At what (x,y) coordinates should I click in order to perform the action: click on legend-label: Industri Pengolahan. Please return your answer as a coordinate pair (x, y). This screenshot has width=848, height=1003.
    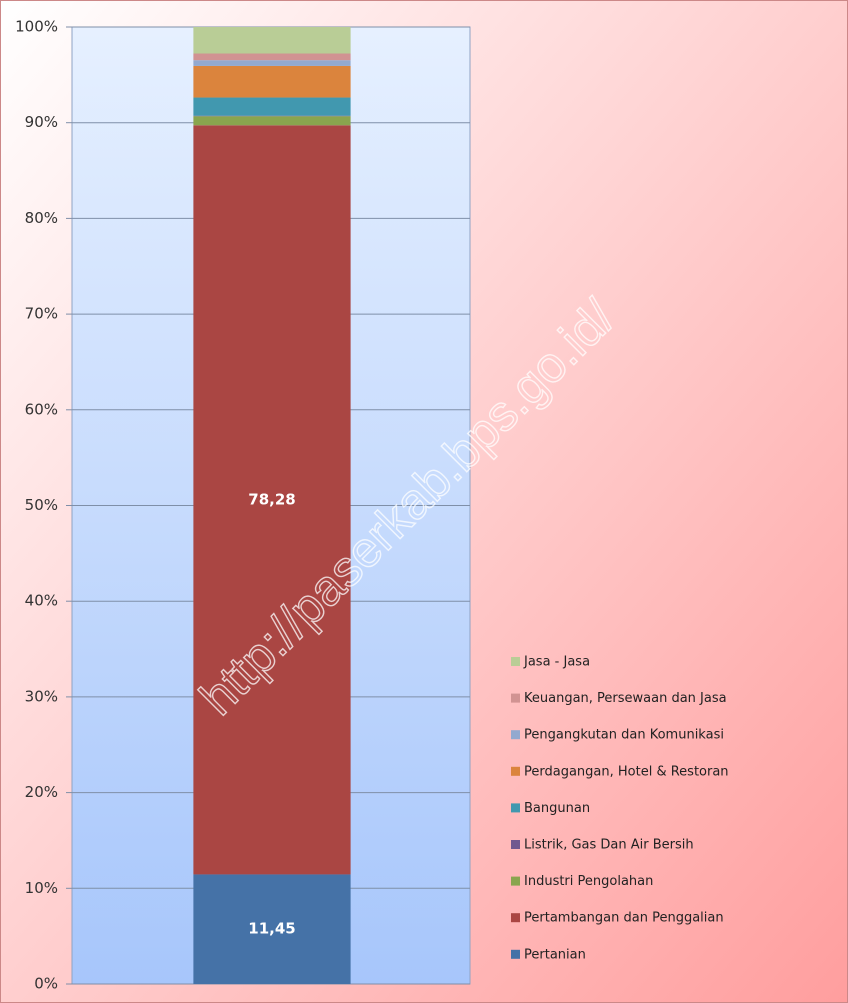
    Looking at the image, I should click on (588, 881).